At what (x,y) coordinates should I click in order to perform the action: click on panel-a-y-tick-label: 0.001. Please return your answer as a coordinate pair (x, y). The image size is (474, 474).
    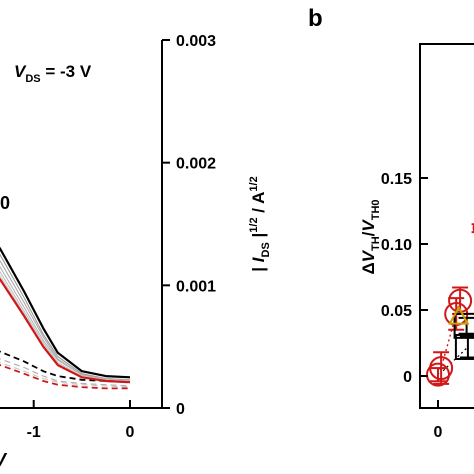
    Looking at the image, I should click on (196, 286).